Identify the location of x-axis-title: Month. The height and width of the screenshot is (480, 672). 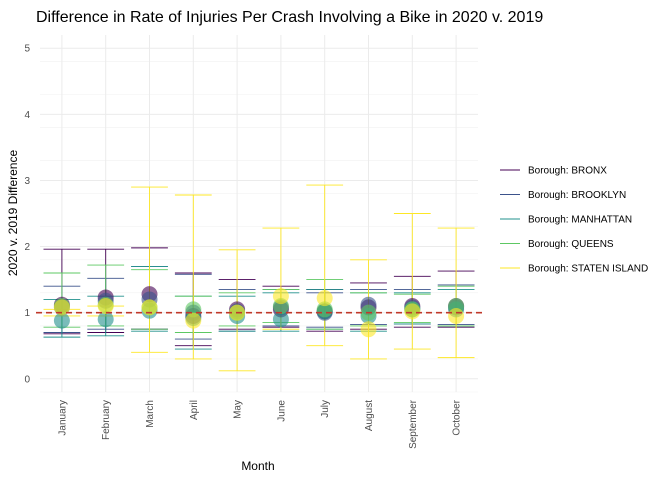
(257, 466).